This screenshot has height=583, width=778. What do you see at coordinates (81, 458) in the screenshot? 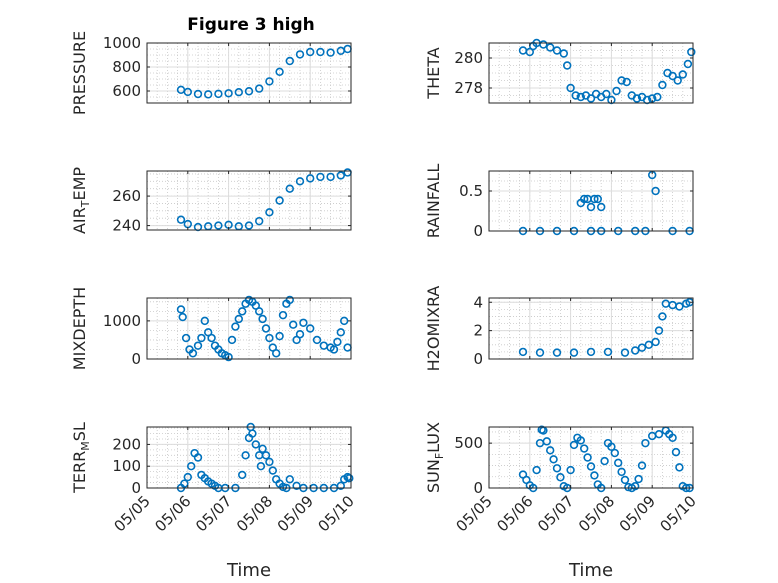
I see `y-axis-label: TERRMSL` at bounding box center [81, 458].